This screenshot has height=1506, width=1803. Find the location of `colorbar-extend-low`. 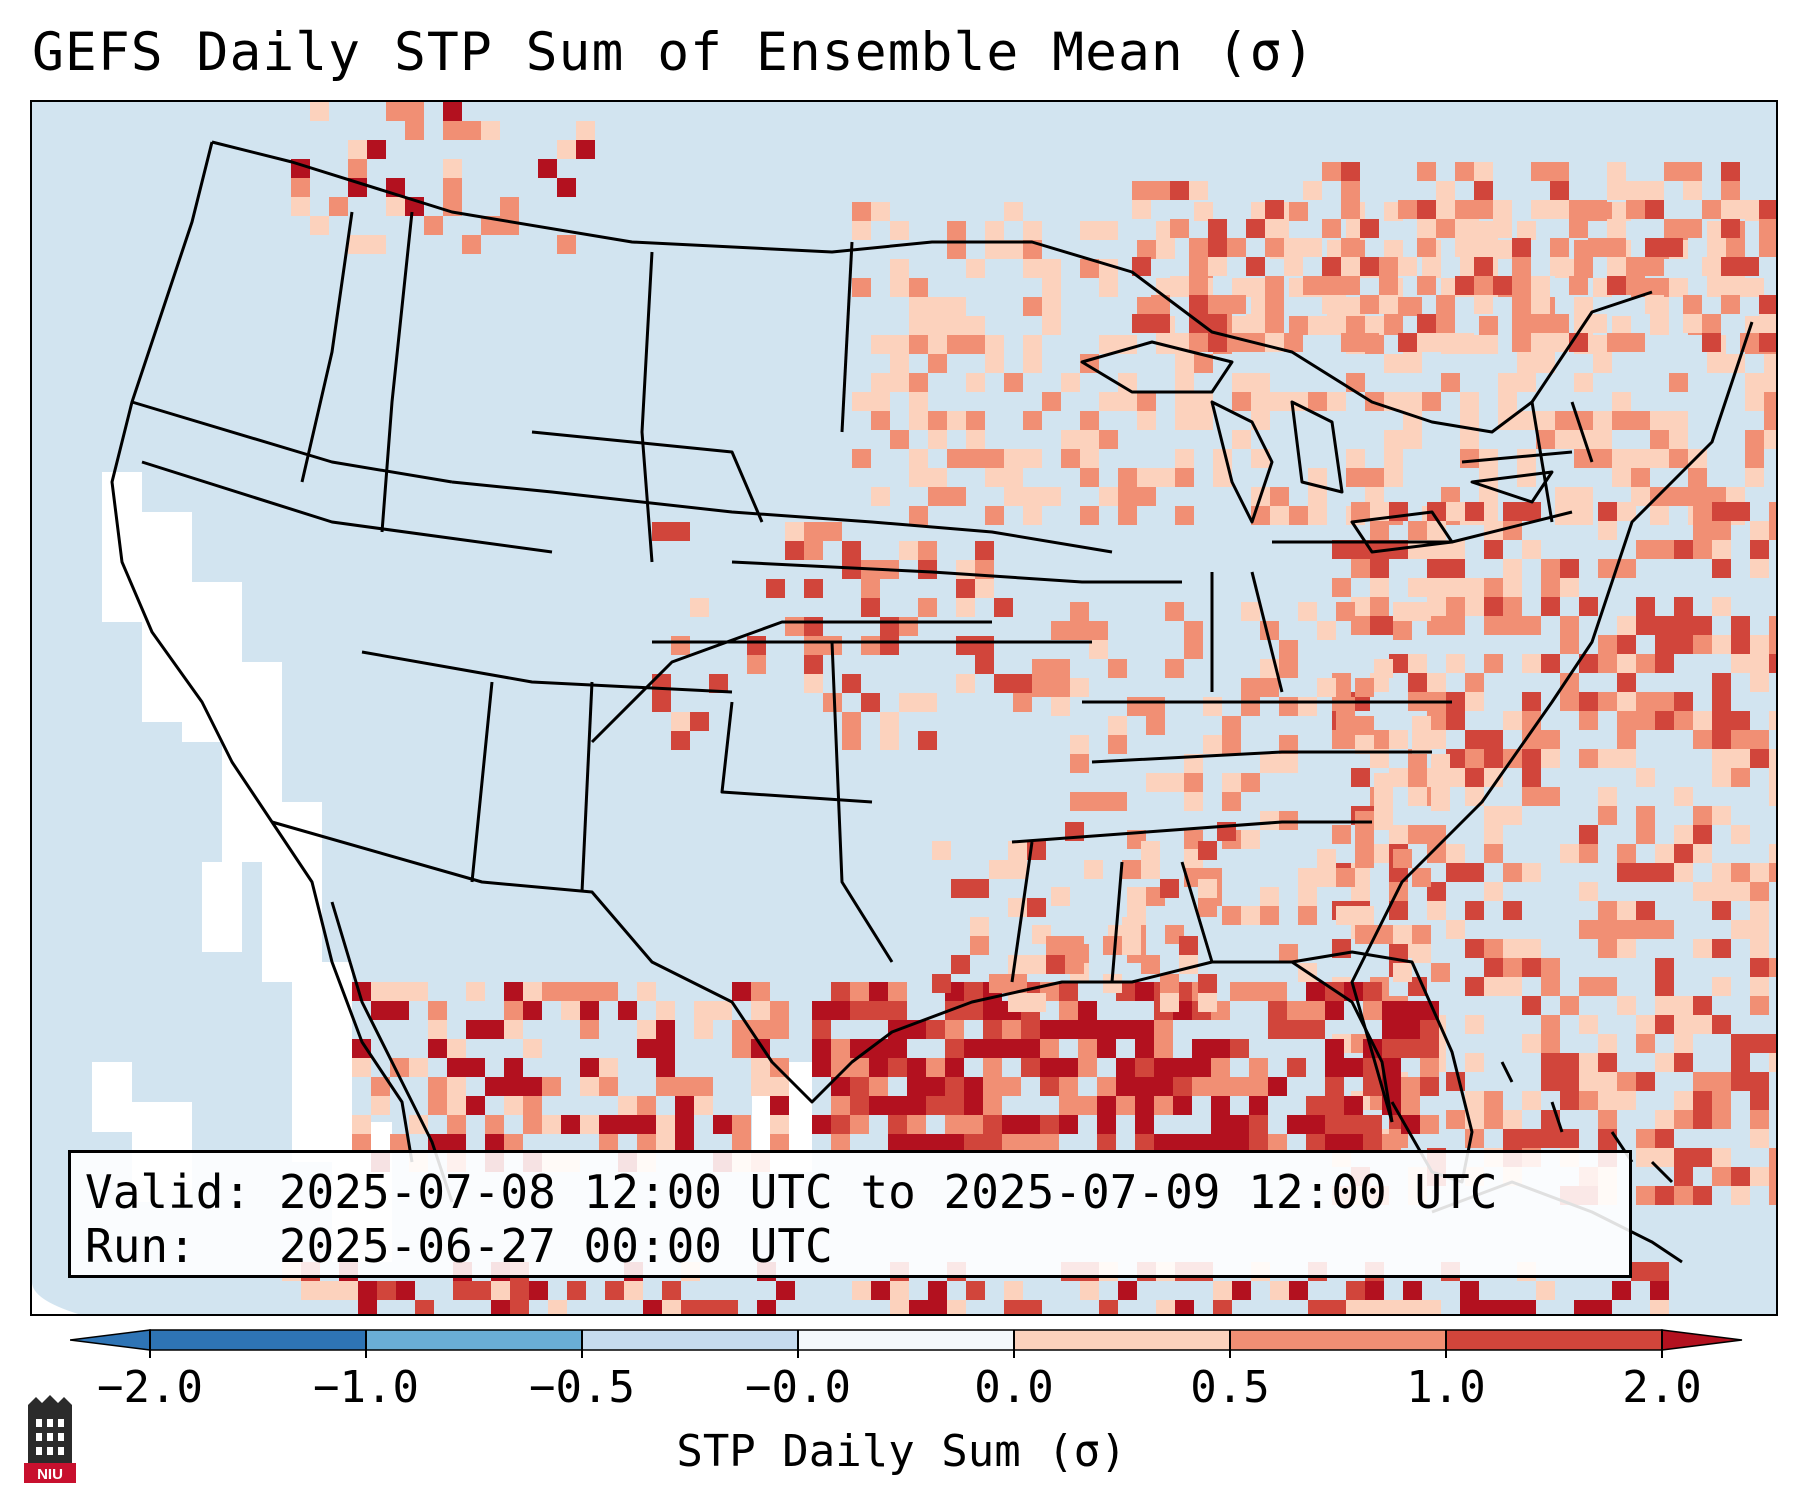

colorbar-extend-low is located at coordinates (110, 1340).